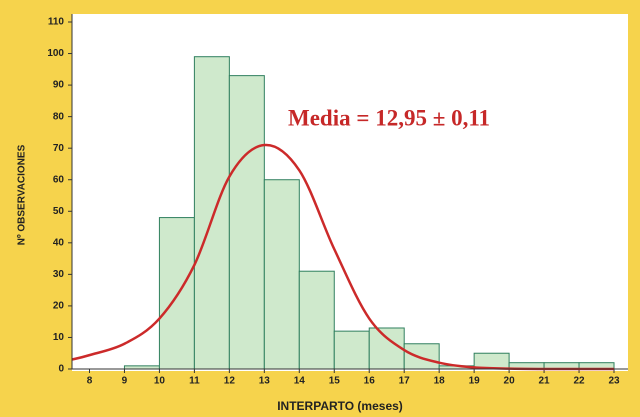  I want to click on y-tick-label: 80, so click(59, 116).